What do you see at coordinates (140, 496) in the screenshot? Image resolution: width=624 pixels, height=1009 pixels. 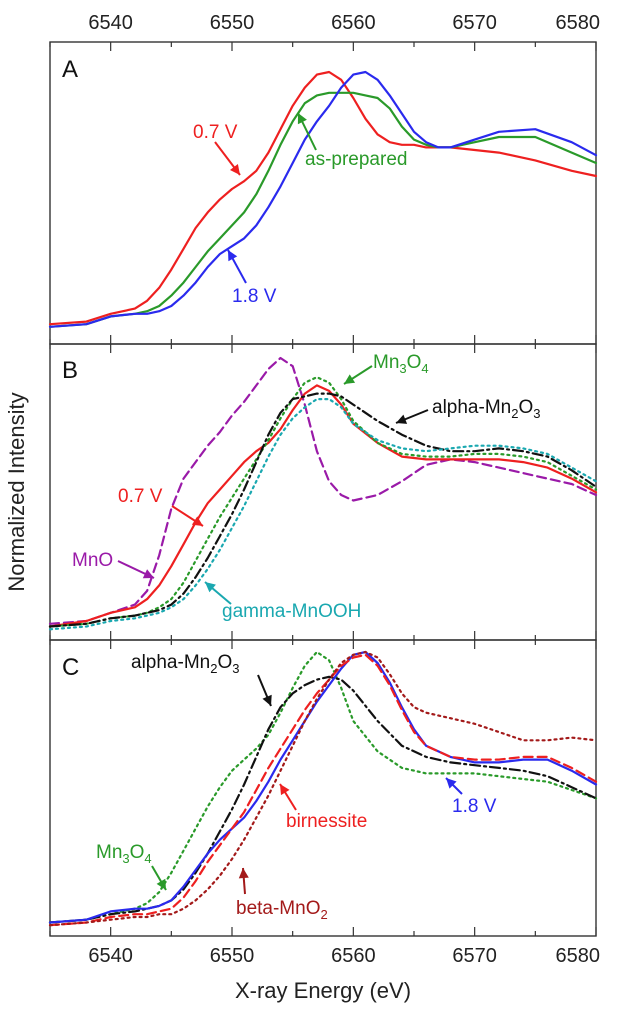 I see `label-b-0.7v: 0.7 V` at bounding box center [140, 496].